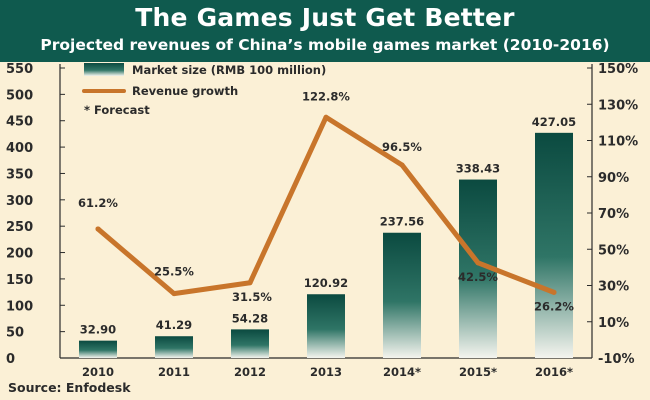  I want to click on left-tick-label: 200, so click(19, 254).